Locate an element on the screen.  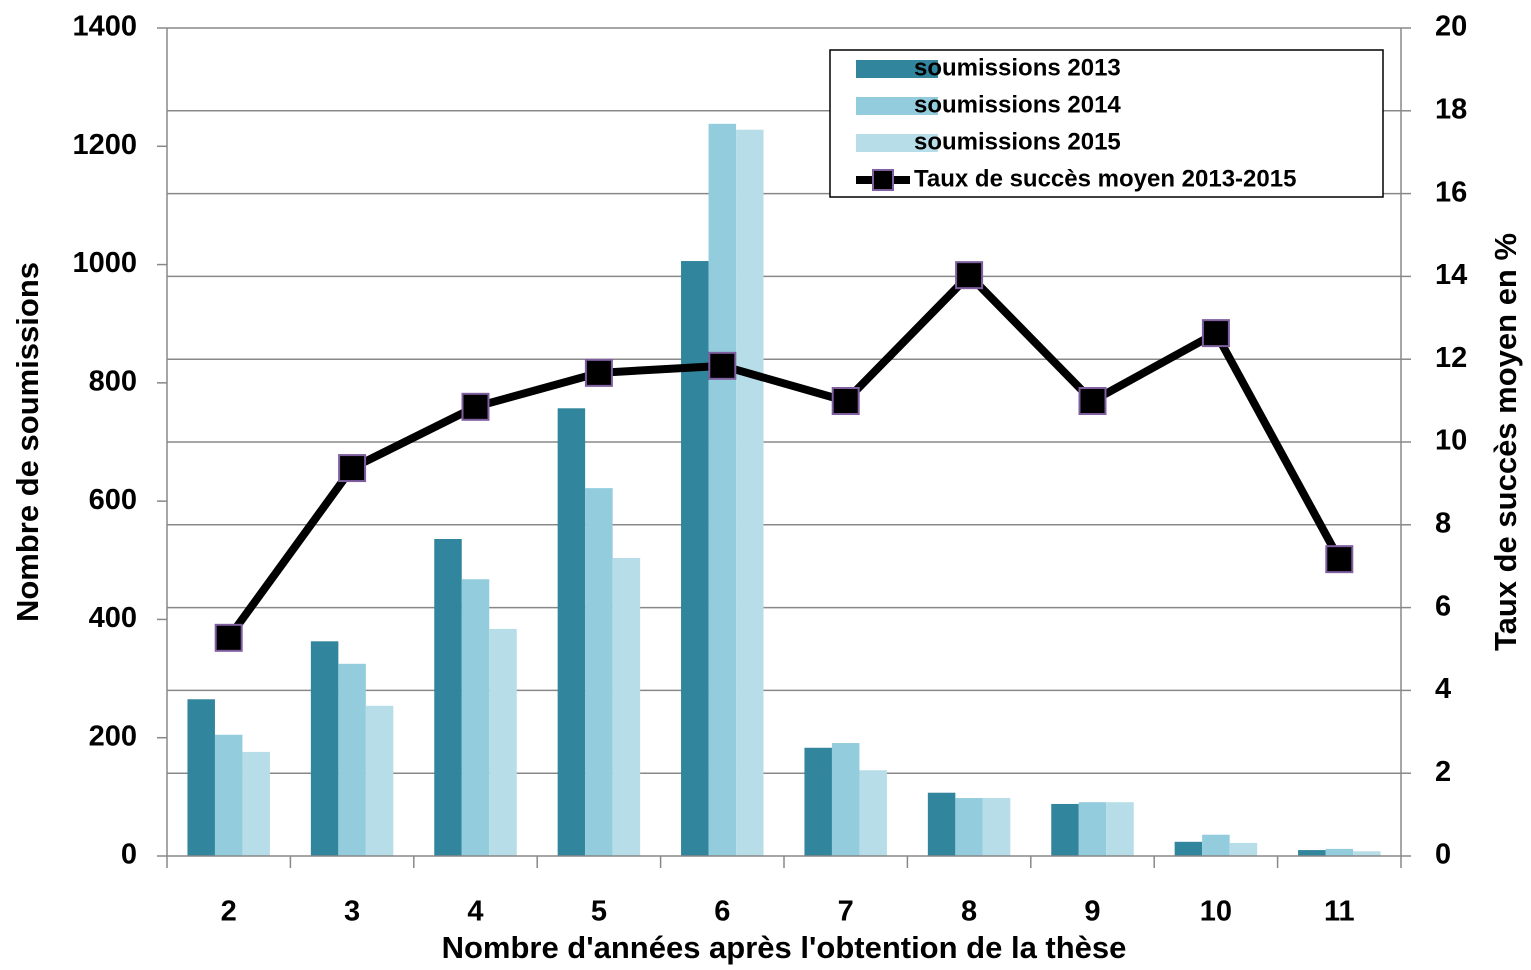
x-tick-label: 9 is located at coordinates (1092, 912).